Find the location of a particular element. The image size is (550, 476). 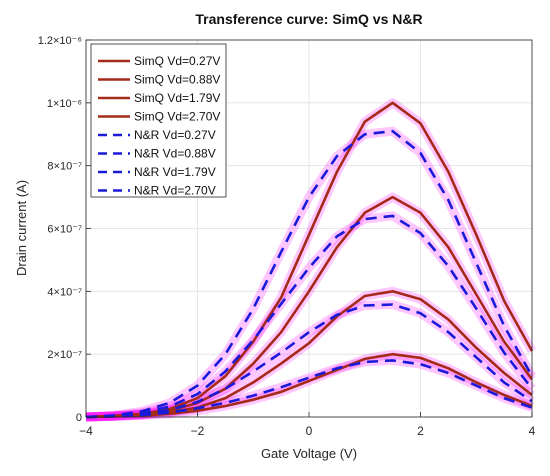

x-tick-label: −4 is located at coordinates (86, 431).